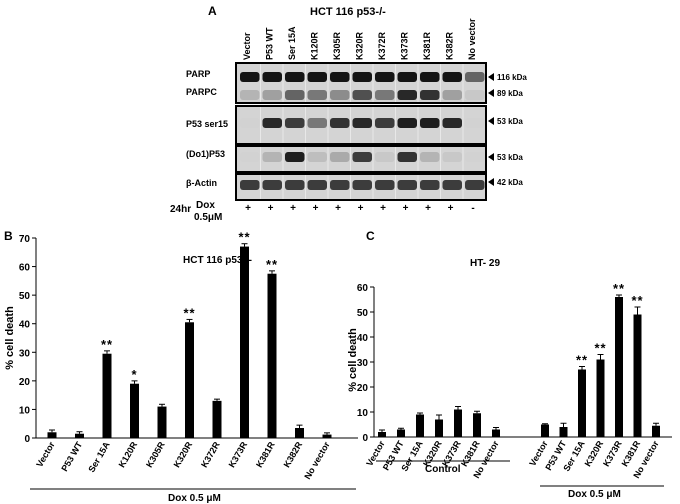  Describe the element at coordinates (270, 43) in the screenshot. I see `lane-label: P53 WT` at that location.